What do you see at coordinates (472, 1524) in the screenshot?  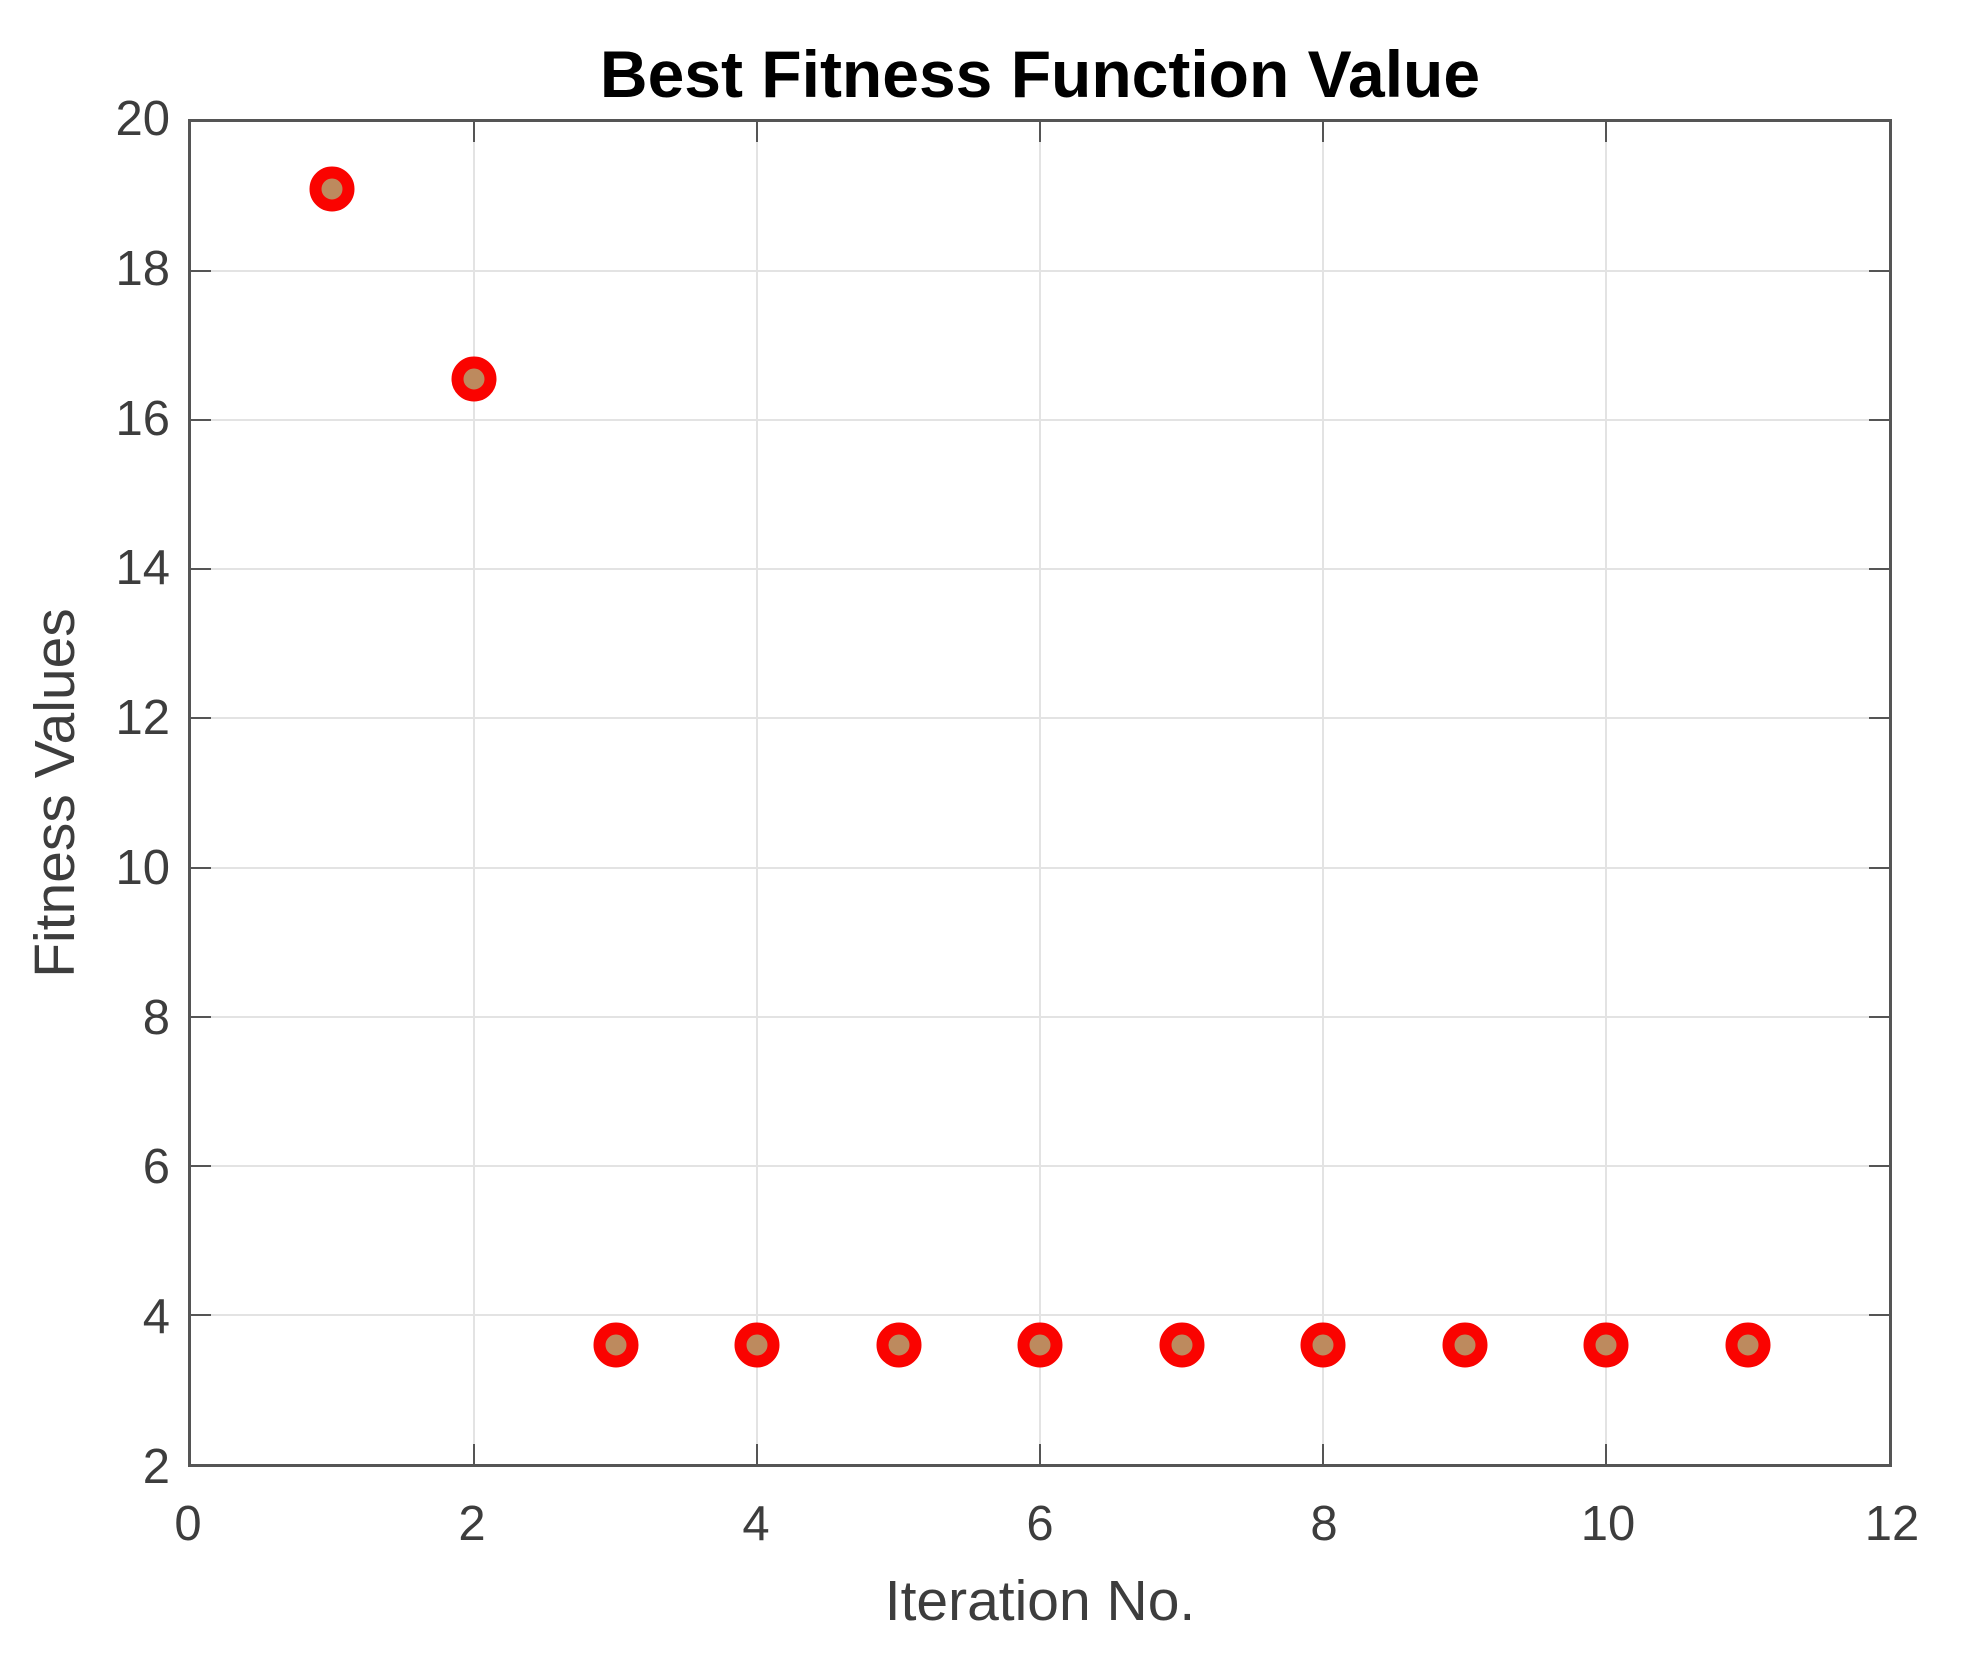 I see `x-tick-label: 2` at bounding box center [472, 1524].